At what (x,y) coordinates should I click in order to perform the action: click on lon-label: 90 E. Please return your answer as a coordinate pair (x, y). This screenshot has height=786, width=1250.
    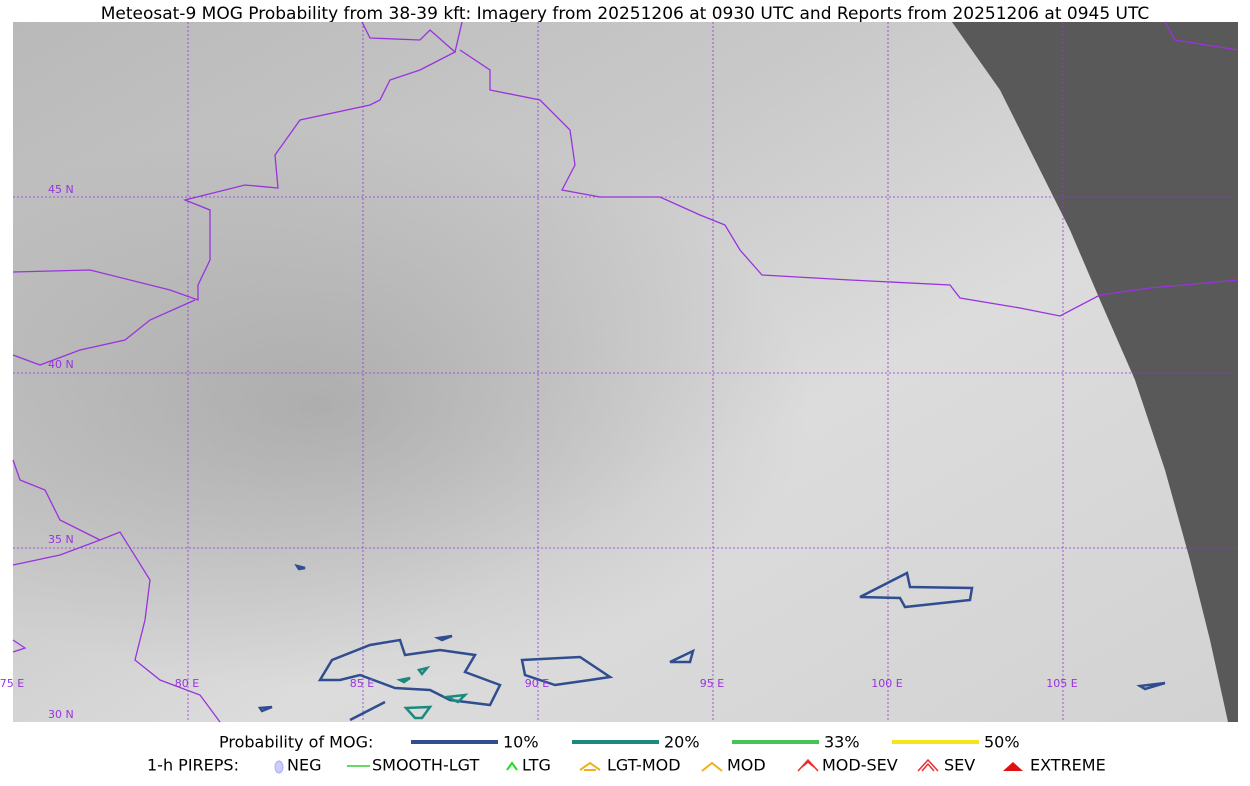
    Looking at the image, I should click on (537, 683).